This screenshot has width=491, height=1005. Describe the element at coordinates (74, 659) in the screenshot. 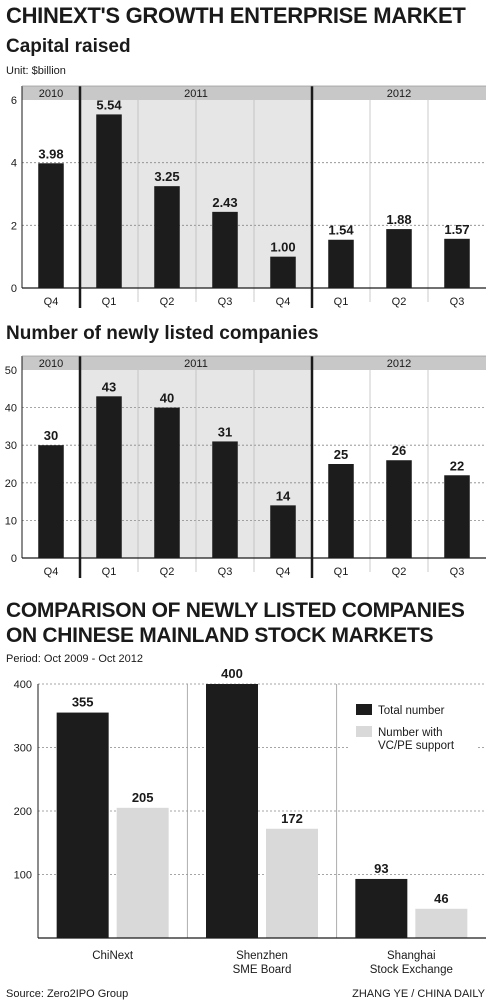

I see `period-note: Period: Oct 2009 - Oct 2012` at that location.